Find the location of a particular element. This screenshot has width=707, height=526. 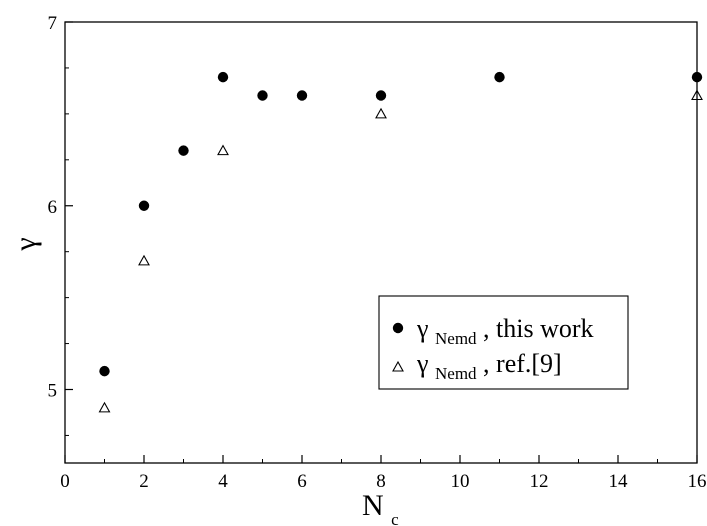

x-tick-label: 4 is located at coordinates (223, 481).